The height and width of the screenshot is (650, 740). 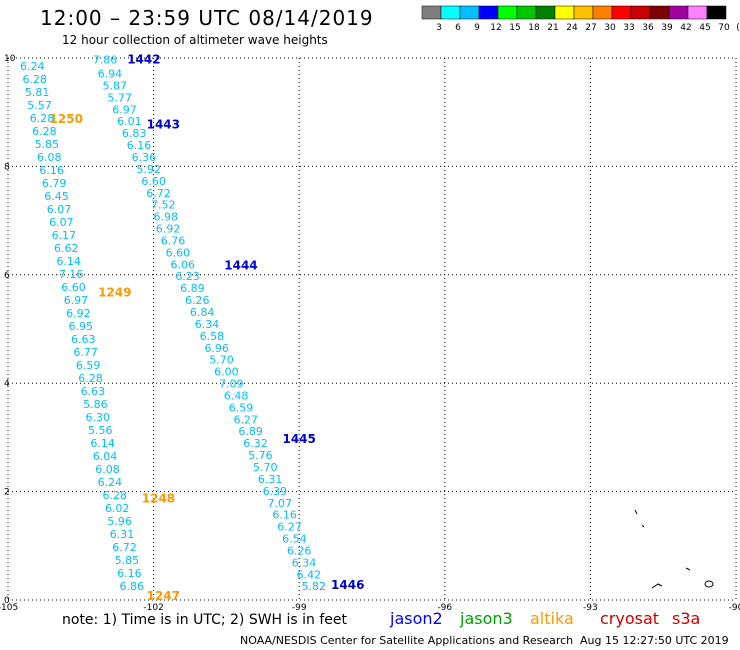 What do you see at coordinates (71, 274) in the screenshot?
I see `data-point: 7.16` at bounding box center [71, 274].